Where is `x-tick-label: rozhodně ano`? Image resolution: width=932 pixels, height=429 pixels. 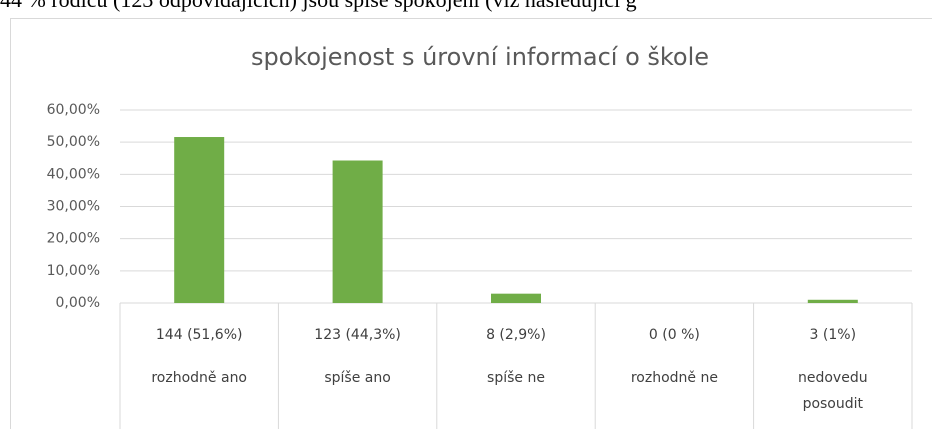
x-tick-label: rozhodně ano is located at coordinates (199, 378).